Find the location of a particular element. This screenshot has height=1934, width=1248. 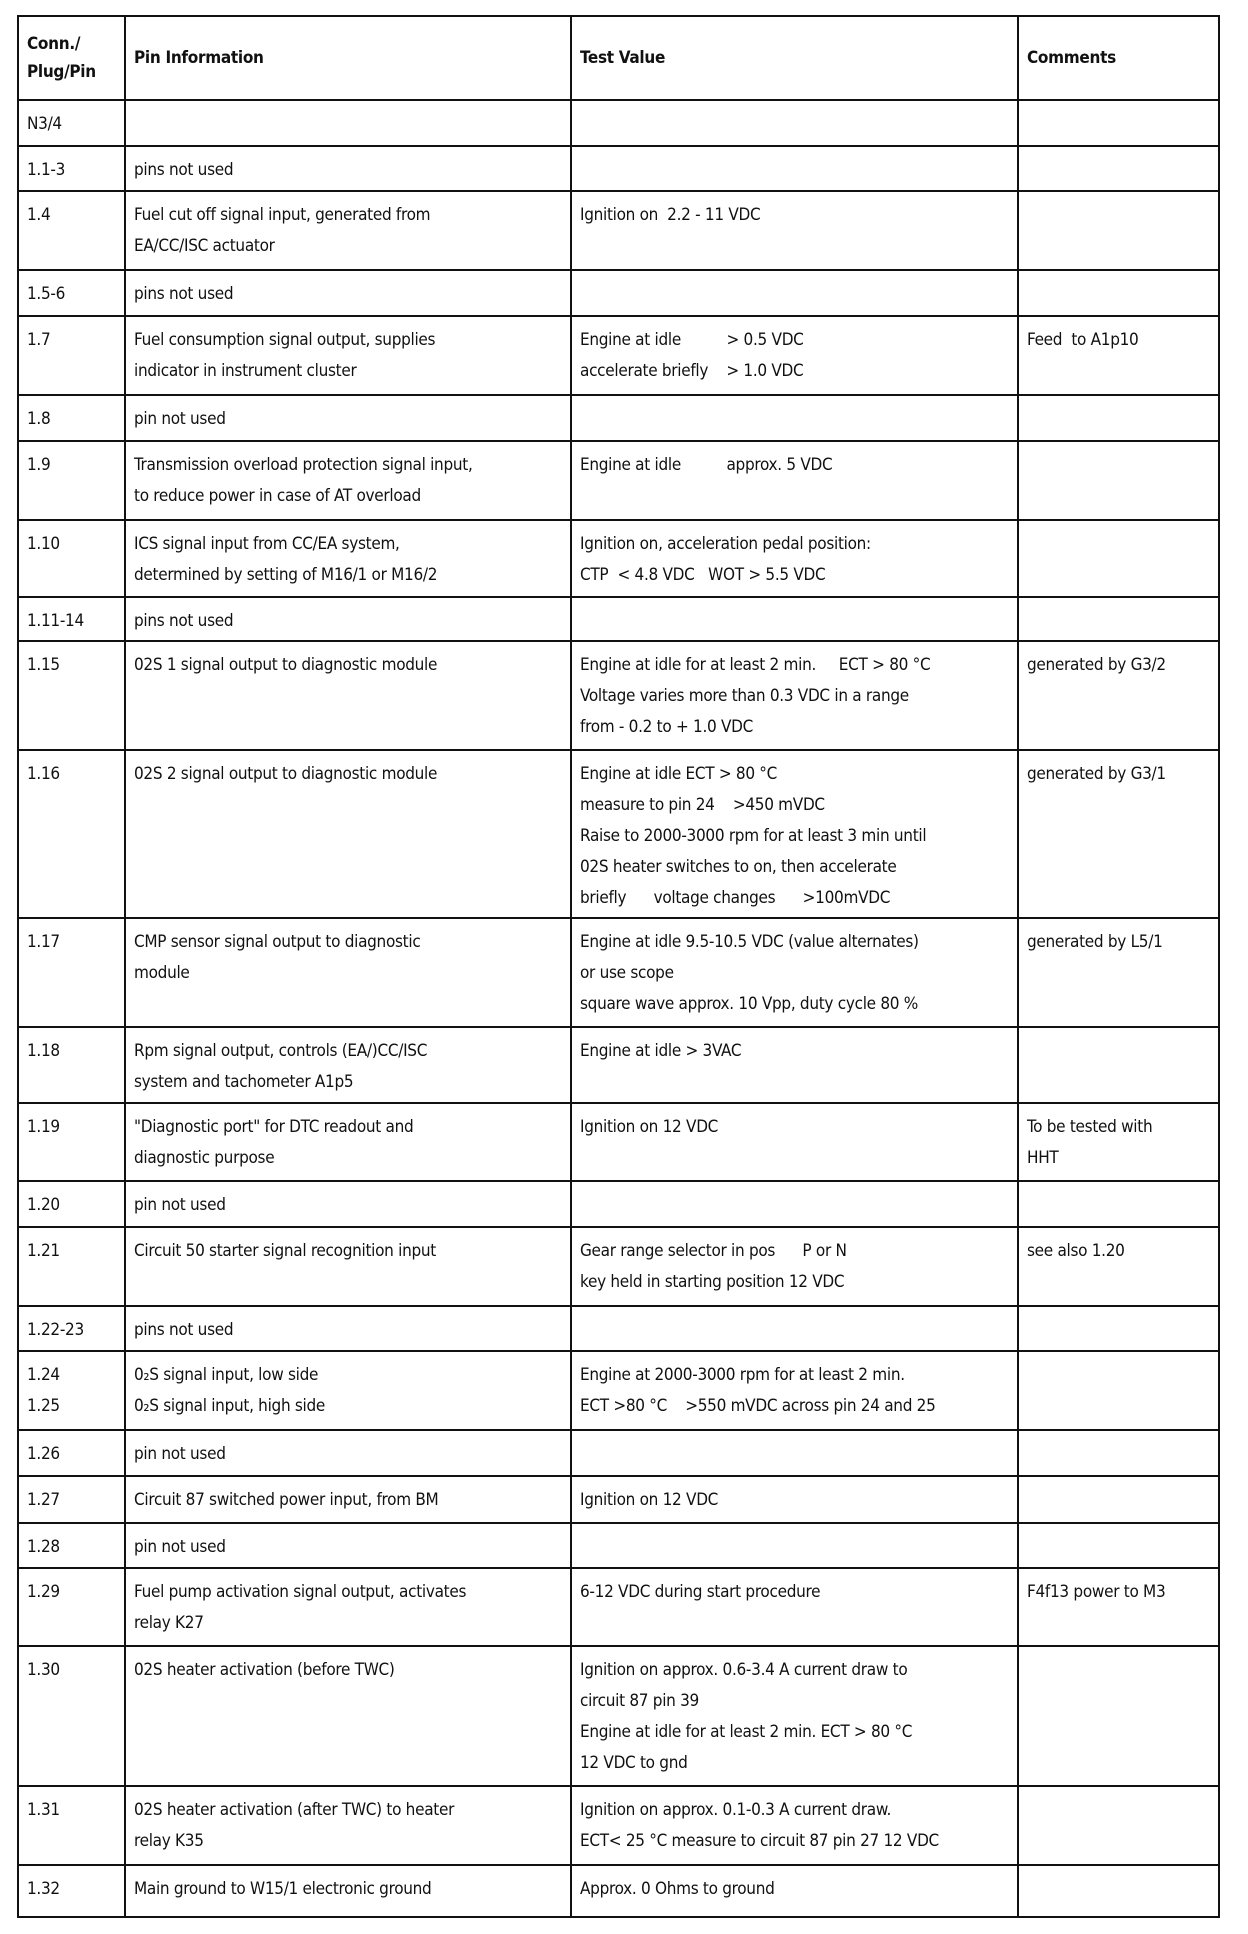

cell-pin: 1.32 is located at coordinates (71, 1891).